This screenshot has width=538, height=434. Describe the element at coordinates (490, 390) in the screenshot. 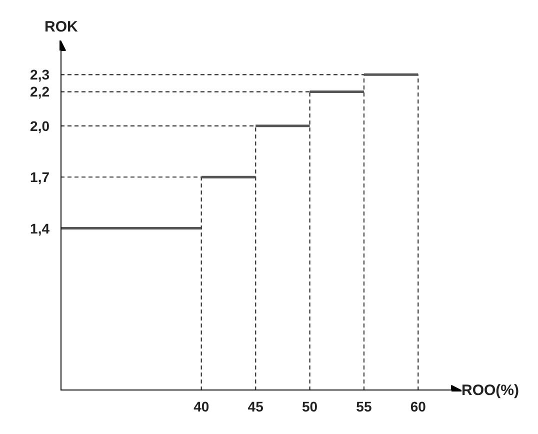

I see `x-axis-title: ROO(%)` at that location.